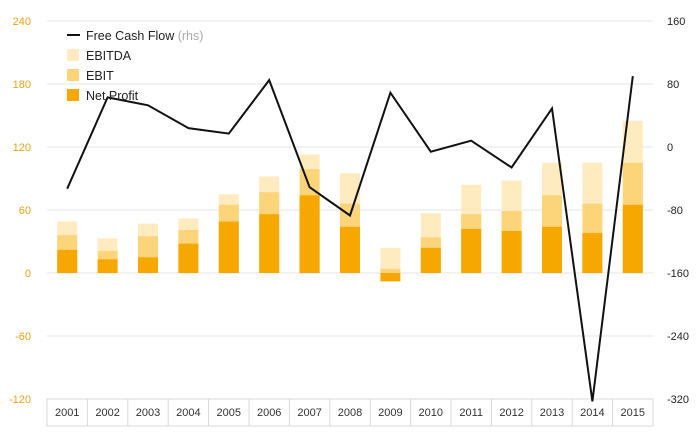 Image resolution: width=700 pixels, height=433 pixels. I want to click on x-tick-label: 2001, so click(67, 413).